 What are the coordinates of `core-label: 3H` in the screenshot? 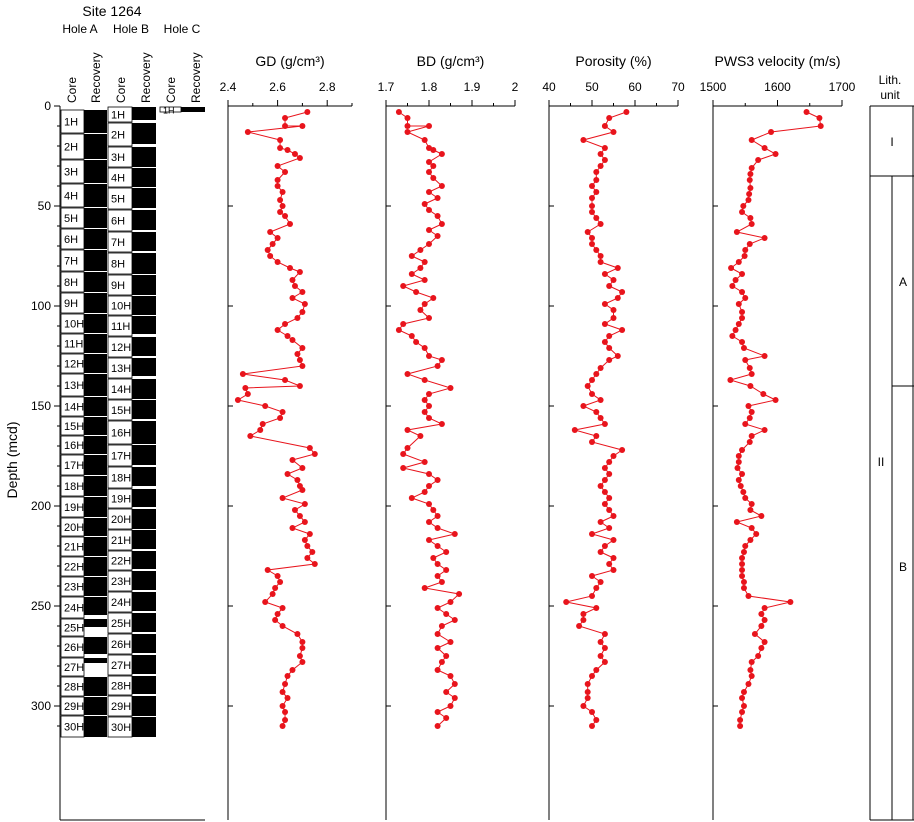 It's located at (118, 158).